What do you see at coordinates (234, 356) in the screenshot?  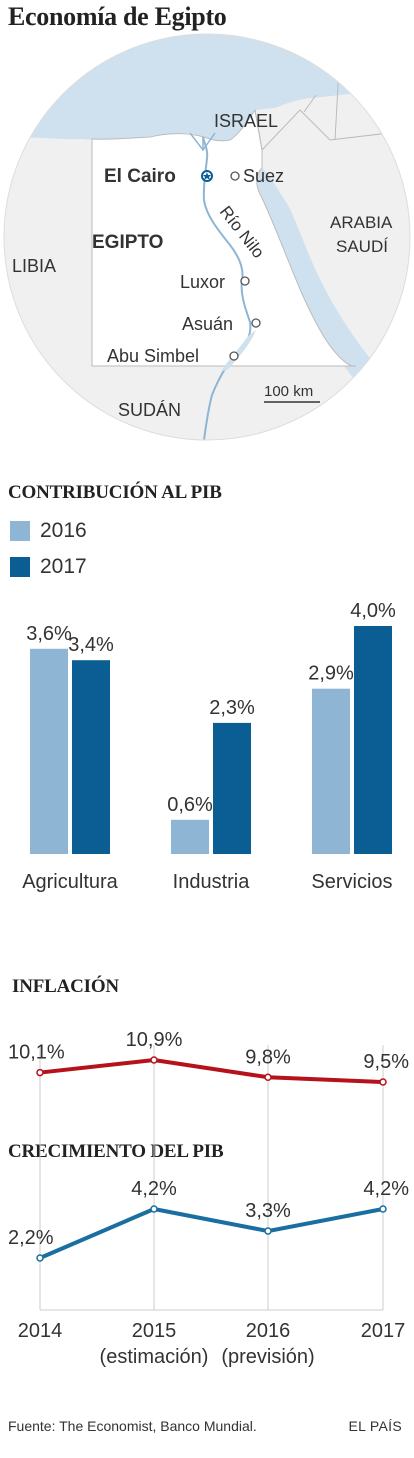 I see `abu-simbel-marker` at bounding box center [234, 356].